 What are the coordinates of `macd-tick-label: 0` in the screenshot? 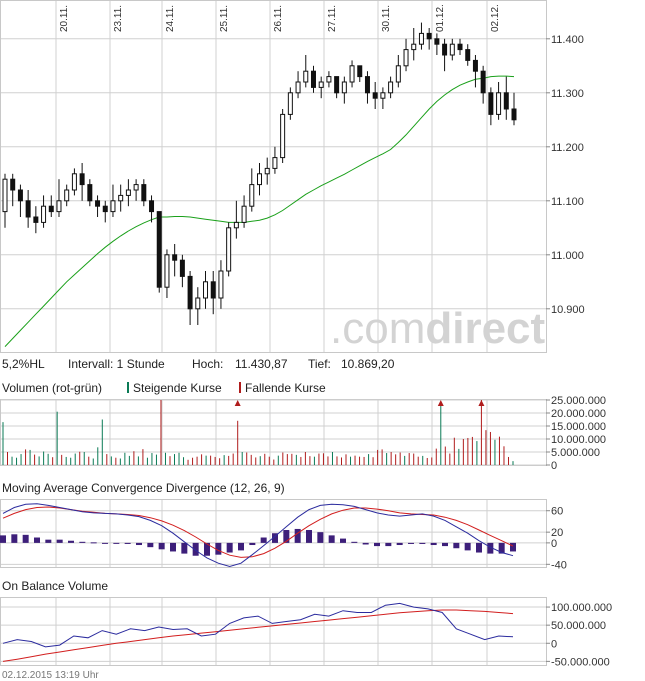 It's located at (554, 544).